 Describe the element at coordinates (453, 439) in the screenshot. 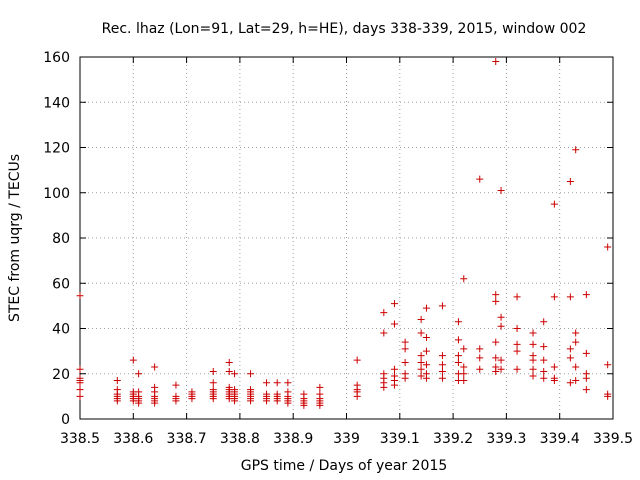

I see `x-tick-label: 339.2` at that location.